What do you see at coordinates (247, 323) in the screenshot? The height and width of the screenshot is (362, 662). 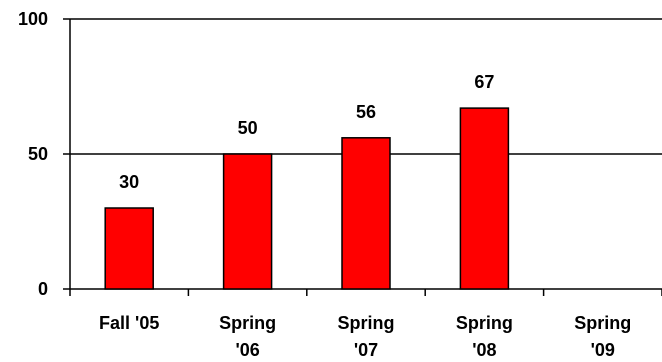 I see `x-category-label-1-0: Spring` at bounding box center [247, 323].